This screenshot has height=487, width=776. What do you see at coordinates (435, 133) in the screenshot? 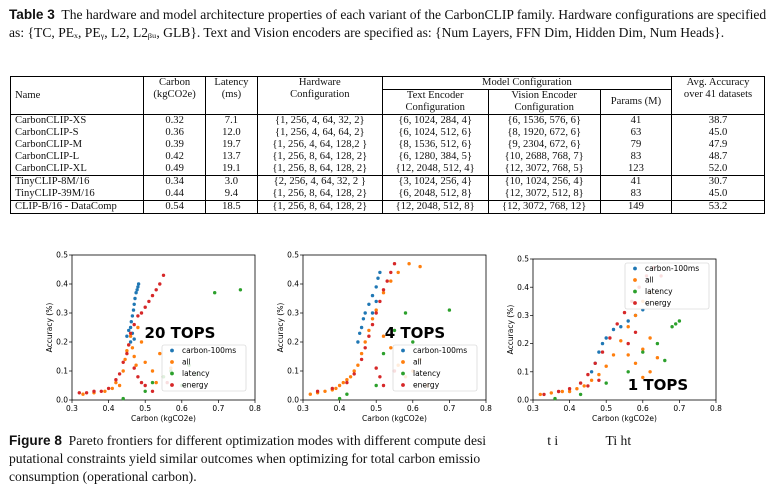
I see `table-cell: {6, 1024, 512, 6}` at bounding box center [435, 133].